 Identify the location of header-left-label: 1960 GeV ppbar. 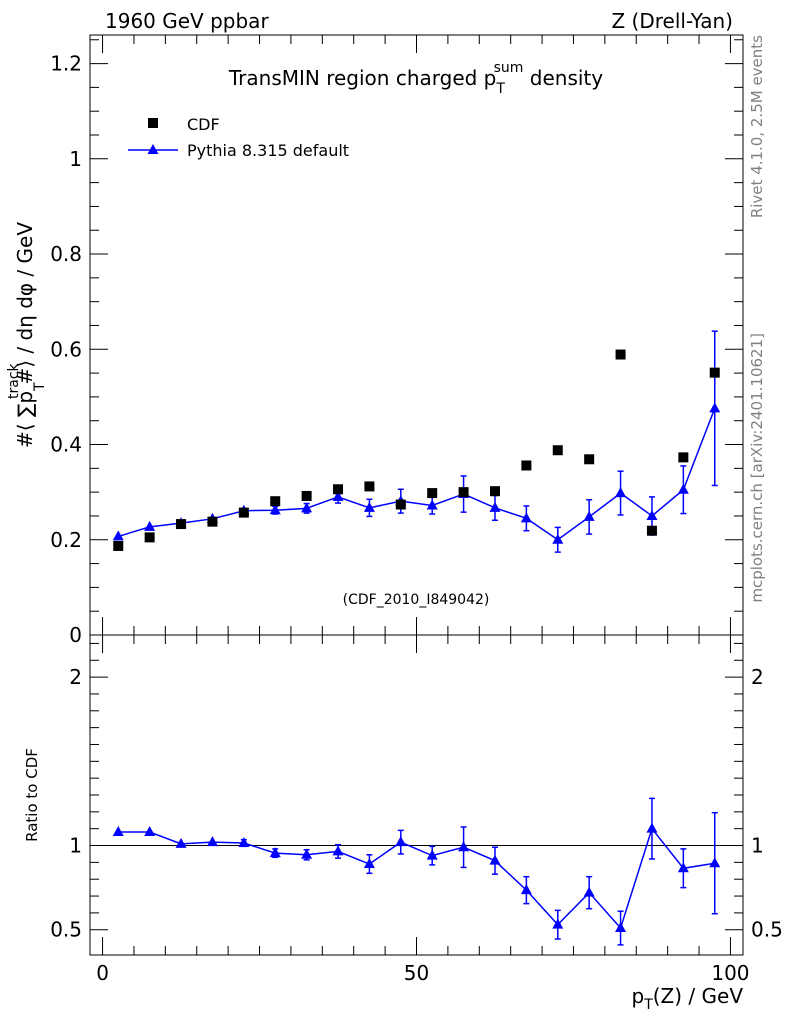
(187, 21).